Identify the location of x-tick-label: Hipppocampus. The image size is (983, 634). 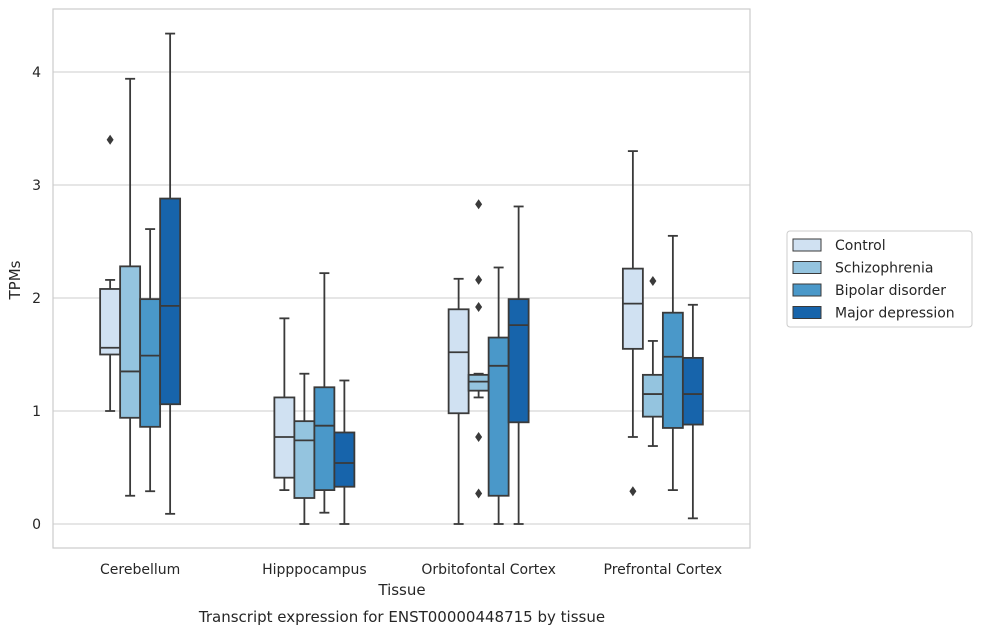
(314, 570).